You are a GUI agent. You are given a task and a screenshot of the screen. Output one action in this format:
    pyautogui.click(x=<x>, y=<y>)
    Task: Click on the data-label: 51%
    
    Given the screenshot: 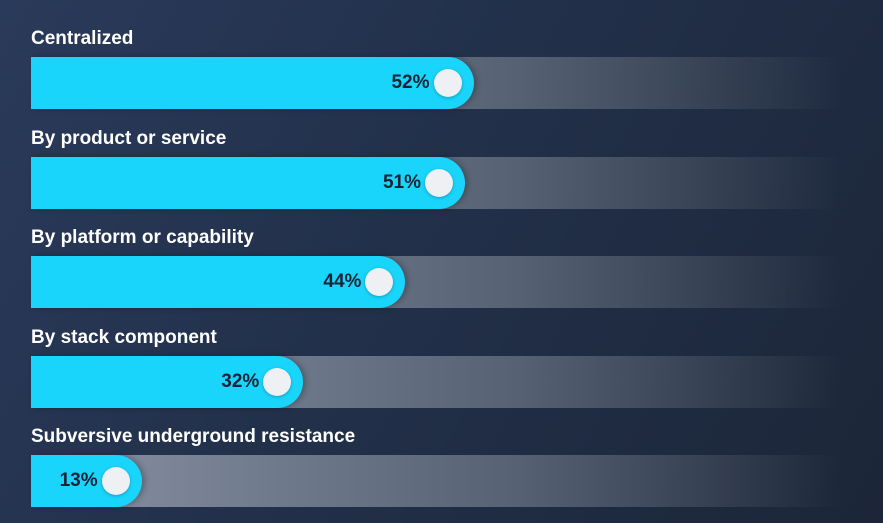 What is the action you would take?
    pyautogui.click(x=401, y=182)
    